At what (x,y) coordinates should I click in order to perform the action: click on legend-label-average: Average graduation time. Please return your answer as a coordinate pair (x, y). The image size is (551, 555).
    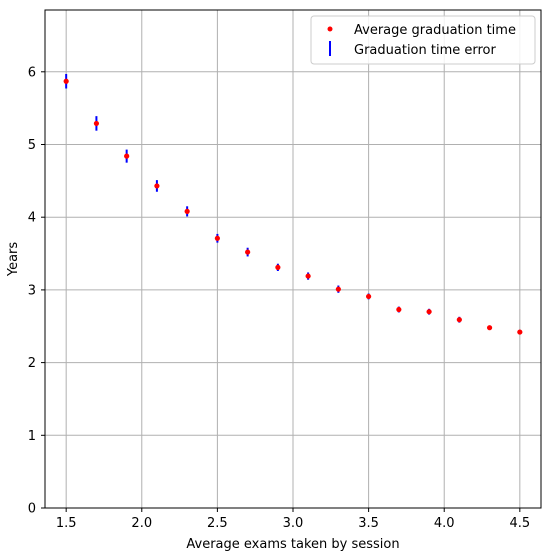
    Looking at the image, I should click on (435, 30).